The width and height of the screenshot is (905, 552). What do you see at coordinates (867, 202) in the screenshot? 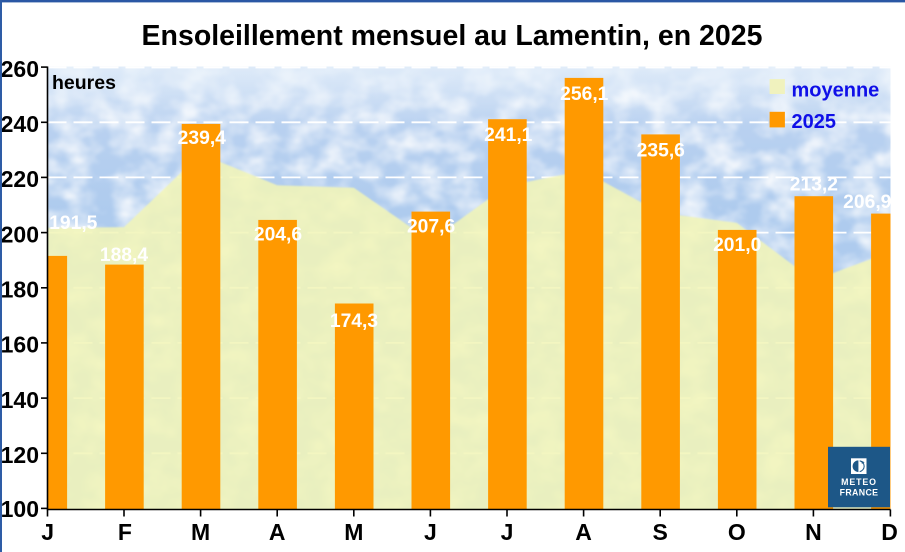
I see `svg-text: 206,9` at bounding box center [867, 202].